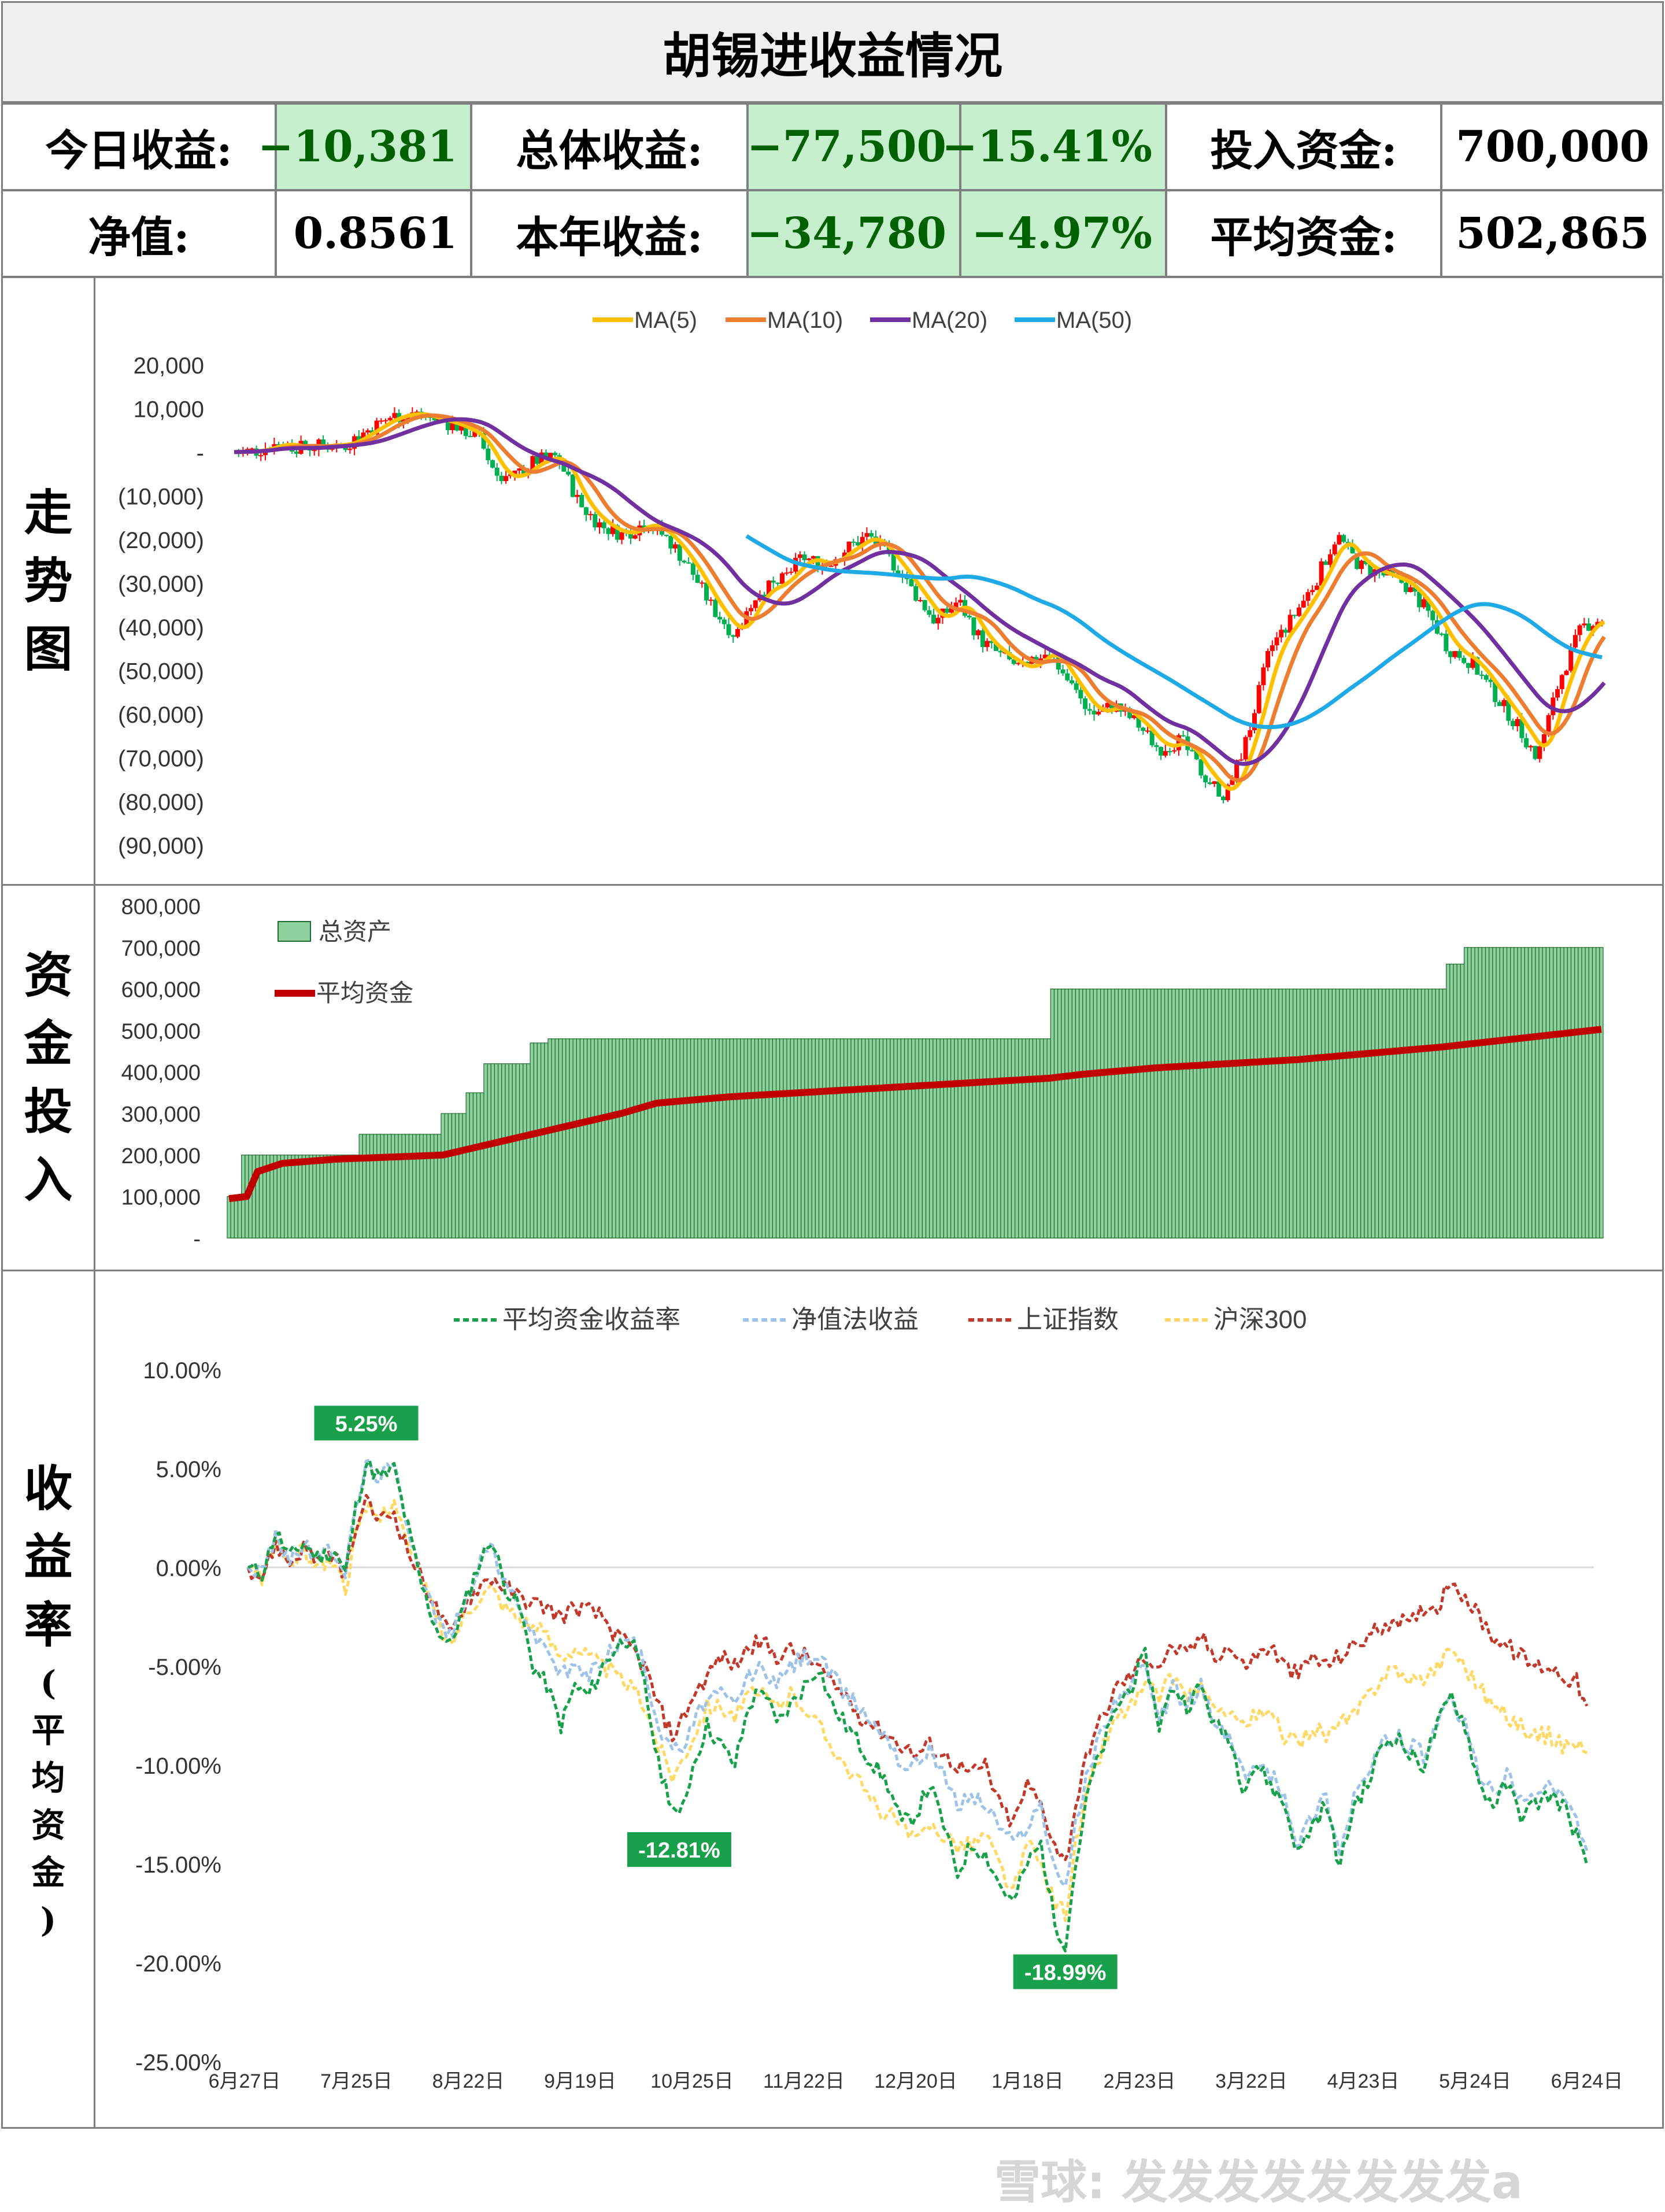  Describe the element at coordinates (355, 931) in the screenshot. I see `legend-label: 总资产` at that location.